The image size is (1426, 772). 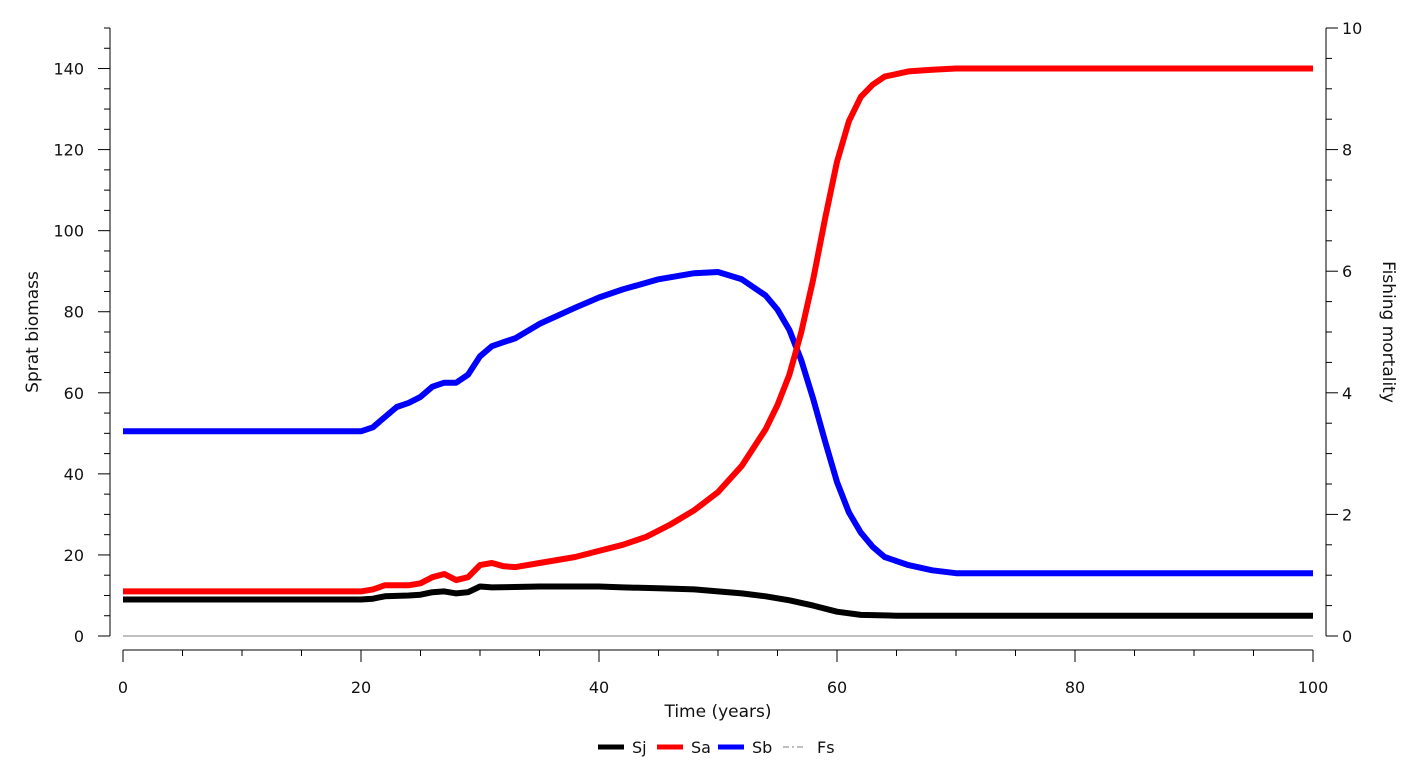 I want to click on y-left-tick-label: 100, so click(x=68, y=231).